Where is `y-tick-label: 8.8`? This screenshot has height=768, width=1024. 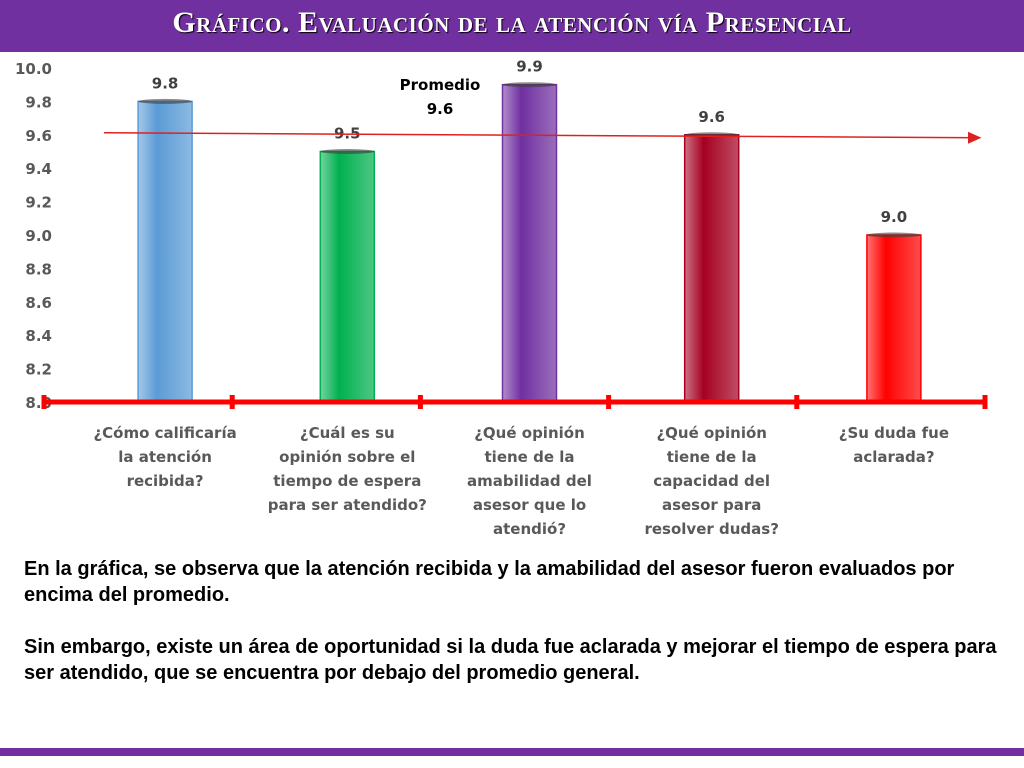 y-tick-label: 8.8 is located at coordinates (38, 269).